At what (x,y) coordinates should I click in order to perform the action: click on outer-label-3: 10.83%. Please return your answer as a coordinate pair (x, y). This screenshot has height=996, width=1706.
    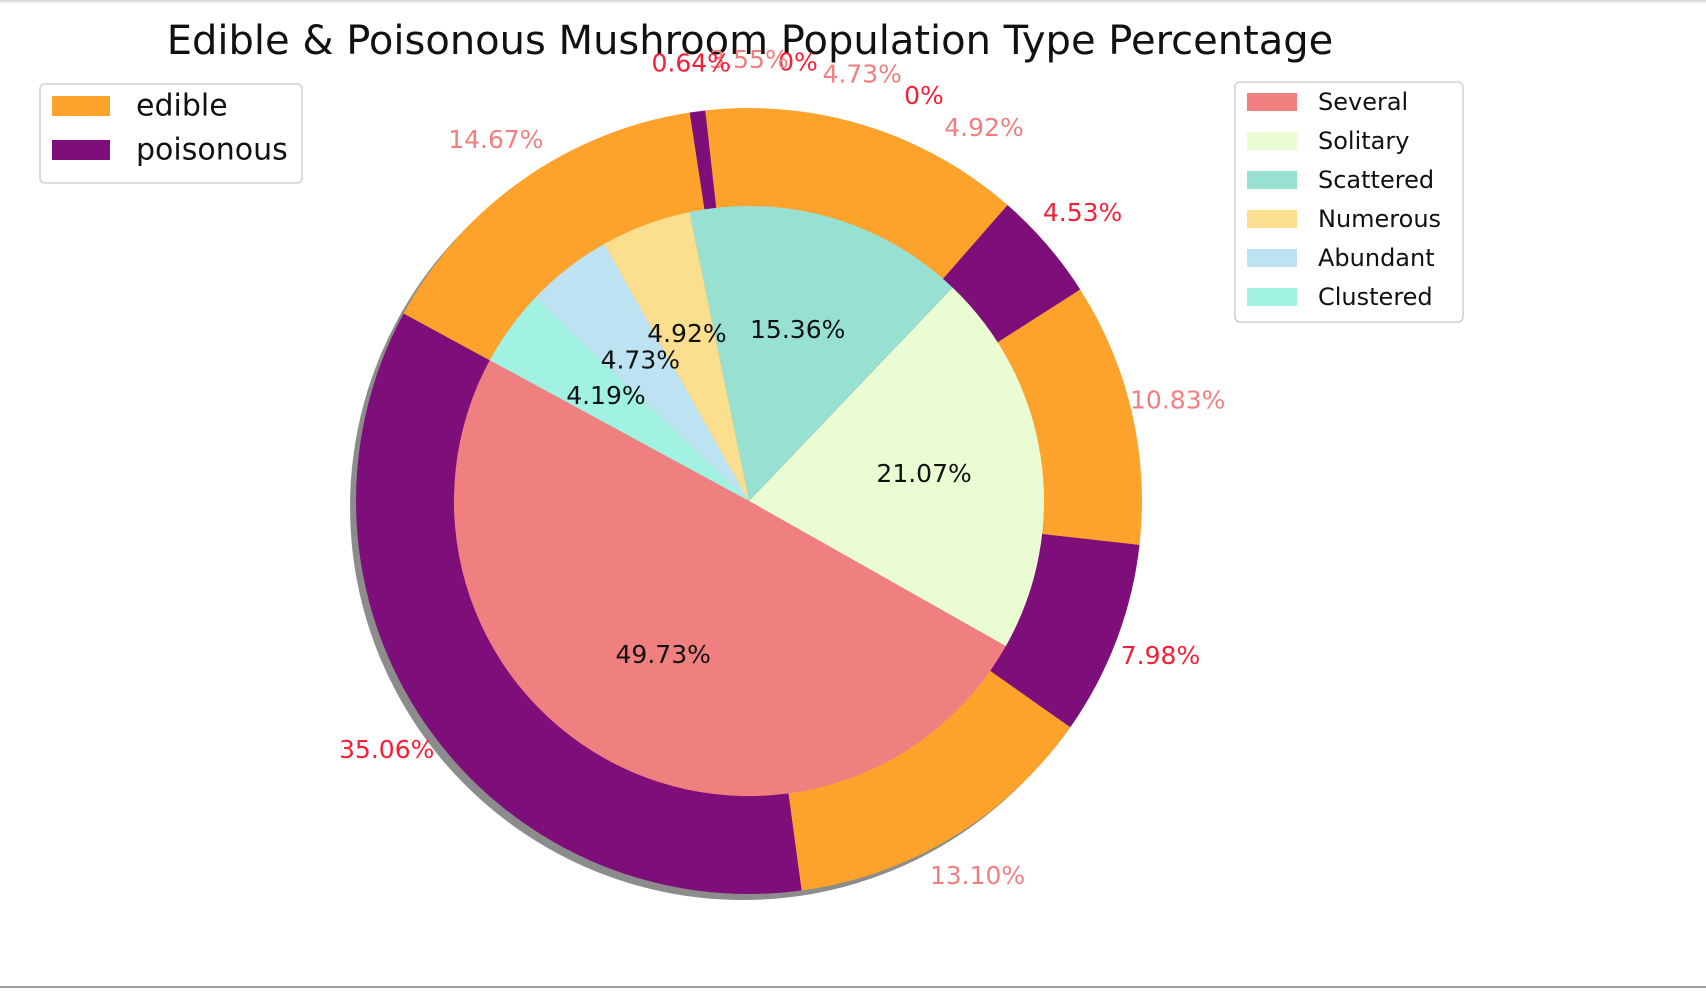
    Looking at the image, I should click on (1177, 399).